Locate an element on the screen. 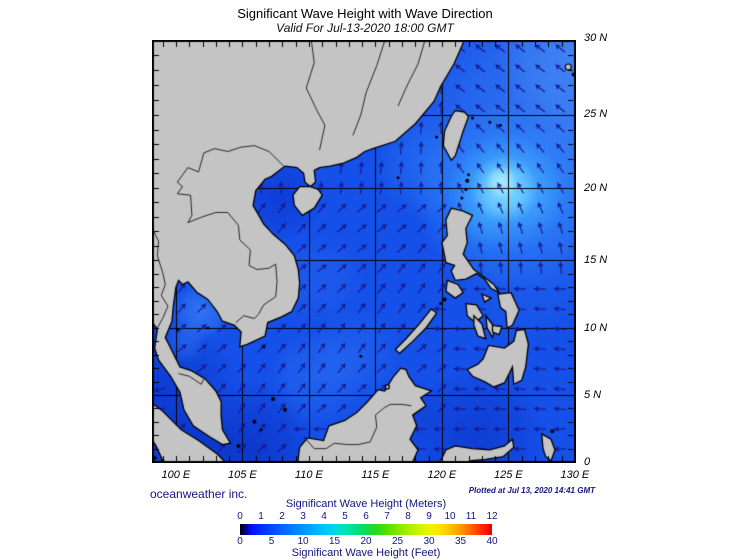 The image size is (755, 560). colorbar-feet-tick: 10 is located at coordinates (303, 541).